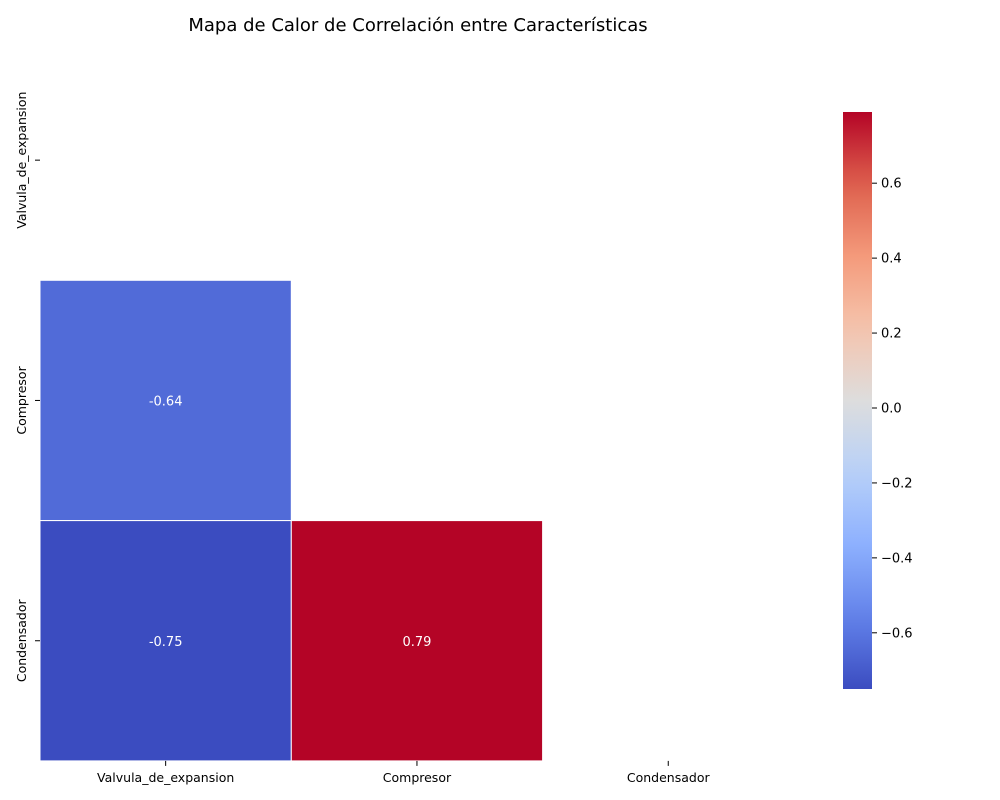 This screenshot has height=800, width=1000. I want to click on x-tick-label: Compresor, so click(417, 777).